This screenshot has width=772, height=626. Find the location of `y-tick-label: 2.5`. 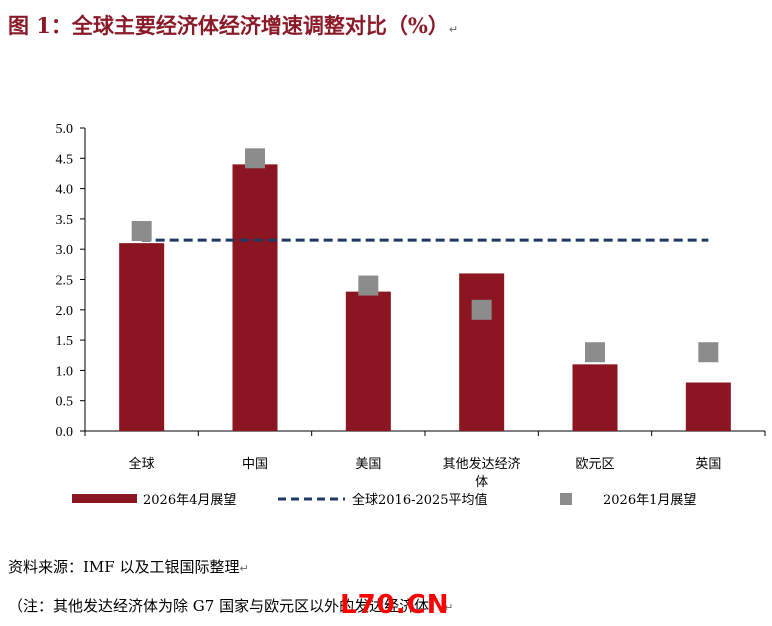

y-tick-label: 2.5 is located at coordinates (65, 281).